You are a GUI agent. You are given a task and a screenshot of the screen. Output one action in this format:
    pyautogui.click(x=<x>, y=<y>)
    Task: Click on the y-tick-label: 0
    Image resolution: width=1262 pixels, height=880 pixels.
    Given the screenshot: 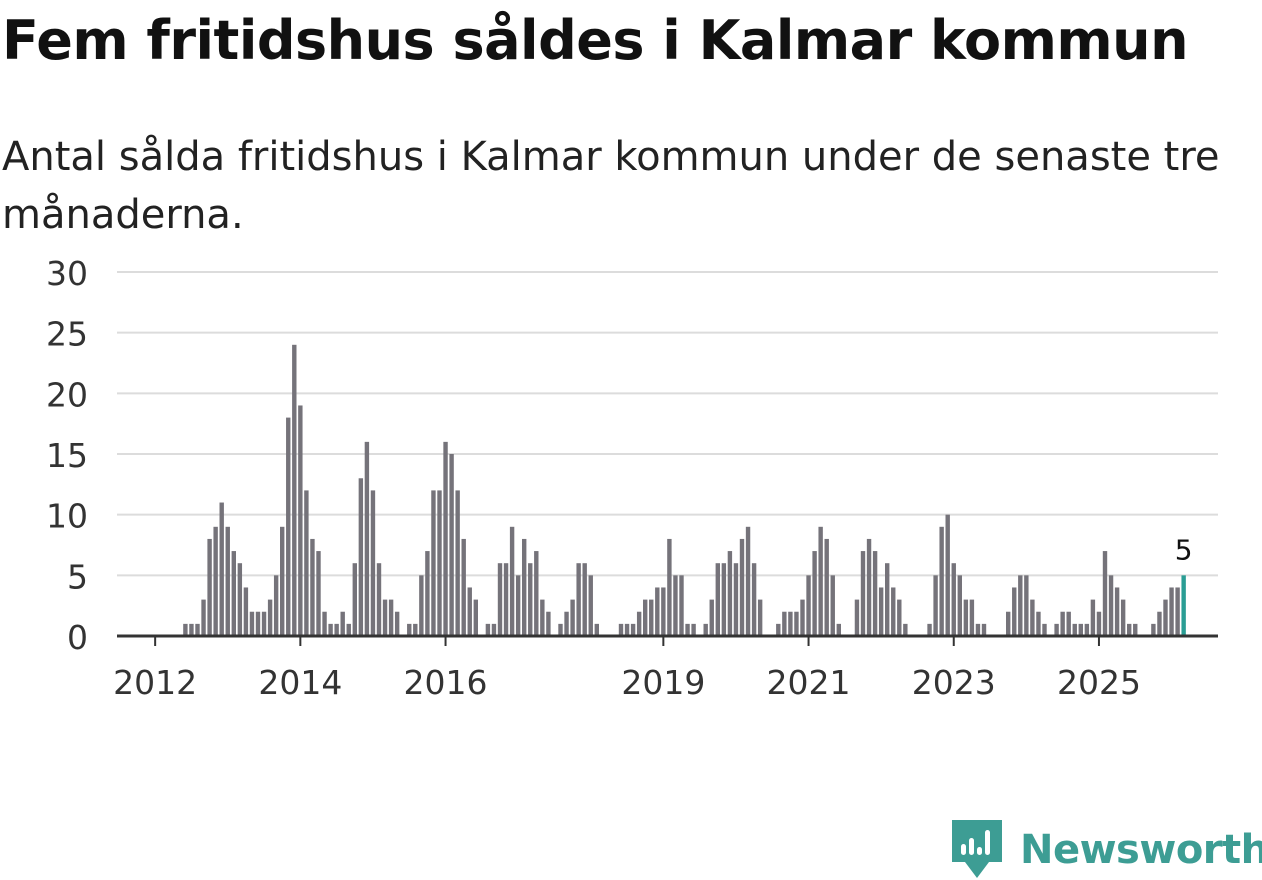 What is the action you would take?
    pyautogui.click(x=77, y=637)
    